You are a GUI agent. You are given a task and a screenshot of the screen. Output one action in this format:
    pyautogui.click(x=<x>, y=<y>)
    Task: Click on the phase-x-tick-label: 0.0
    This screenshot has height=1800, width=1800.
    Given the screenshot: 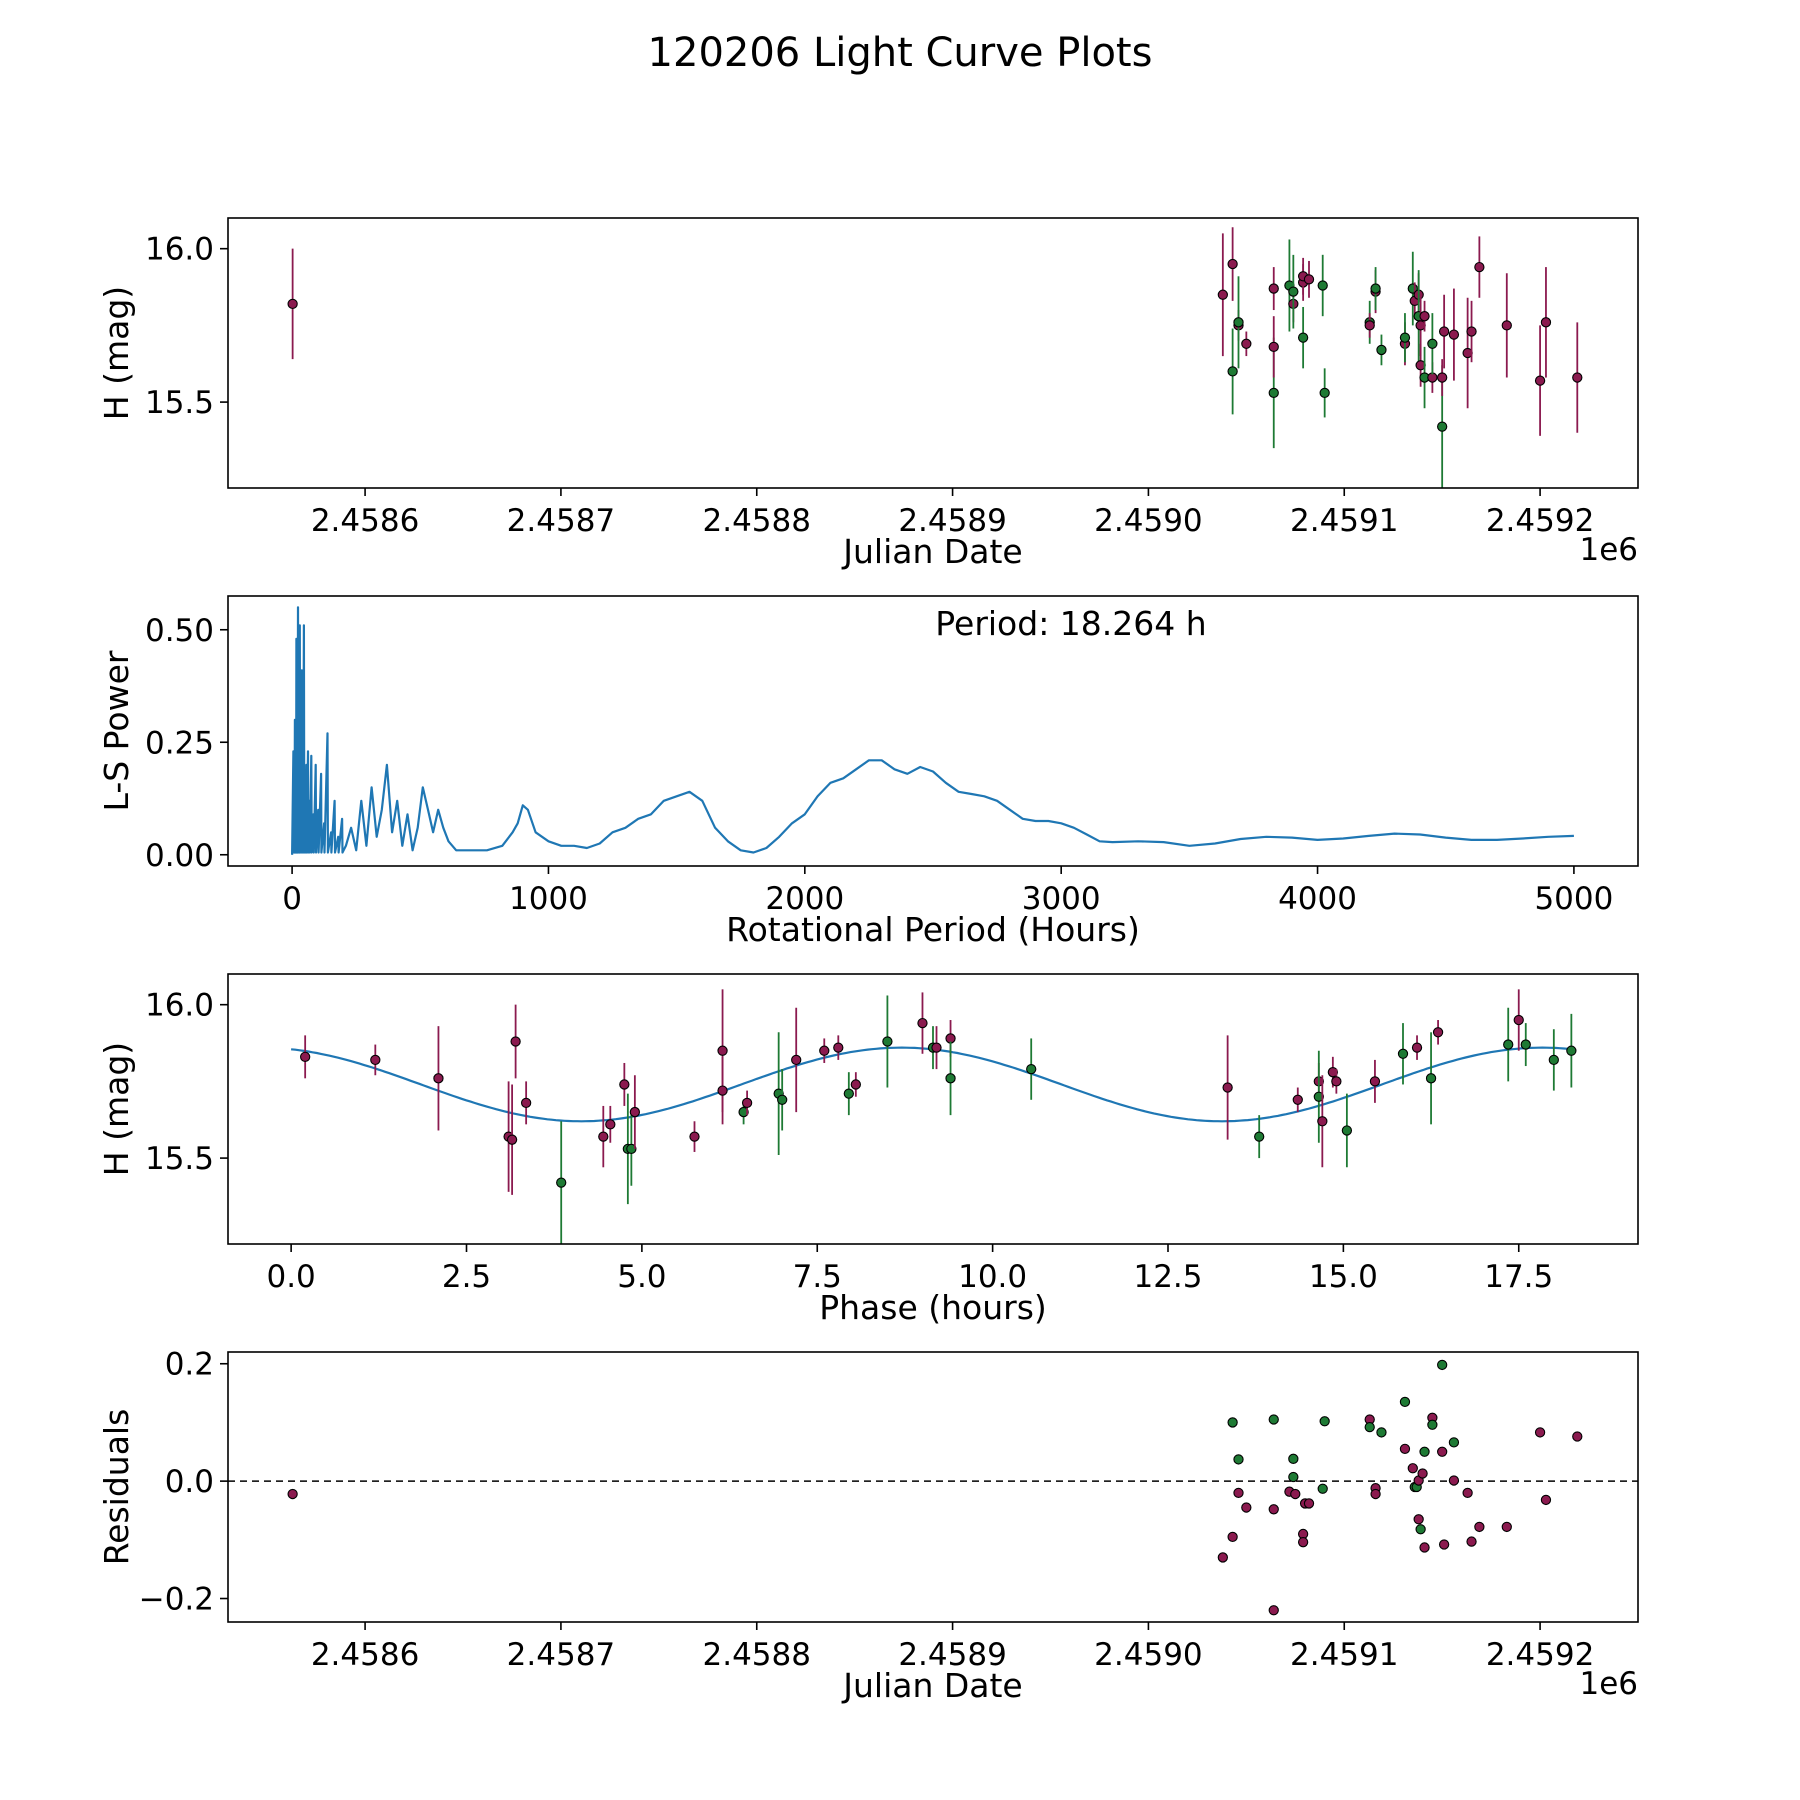 What is the action you would take?
    pyautogui.click(x=290, y=1277)
    